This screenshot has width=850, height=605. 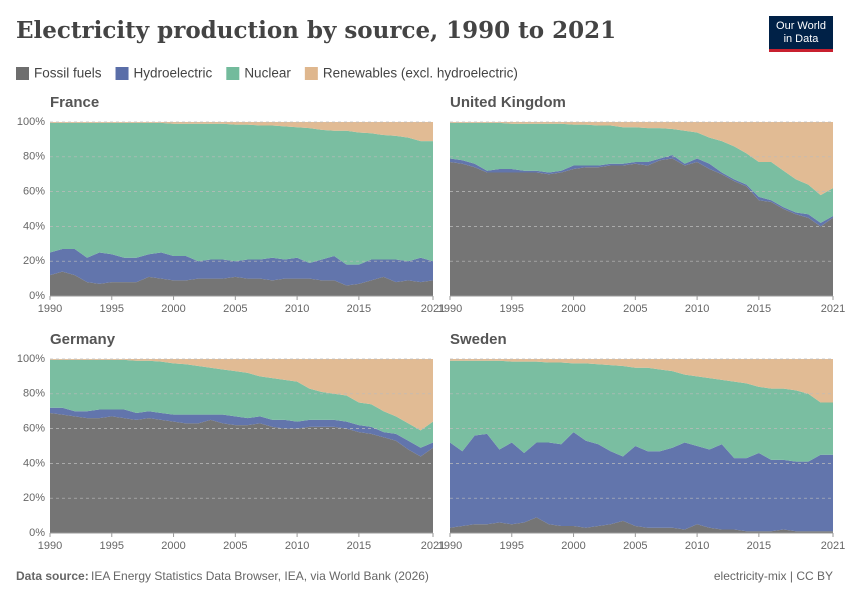 What do you see at coordinates (802, 39) in the screenshot?
I see `logo-text: in Data` at bounding box center [802, 39].